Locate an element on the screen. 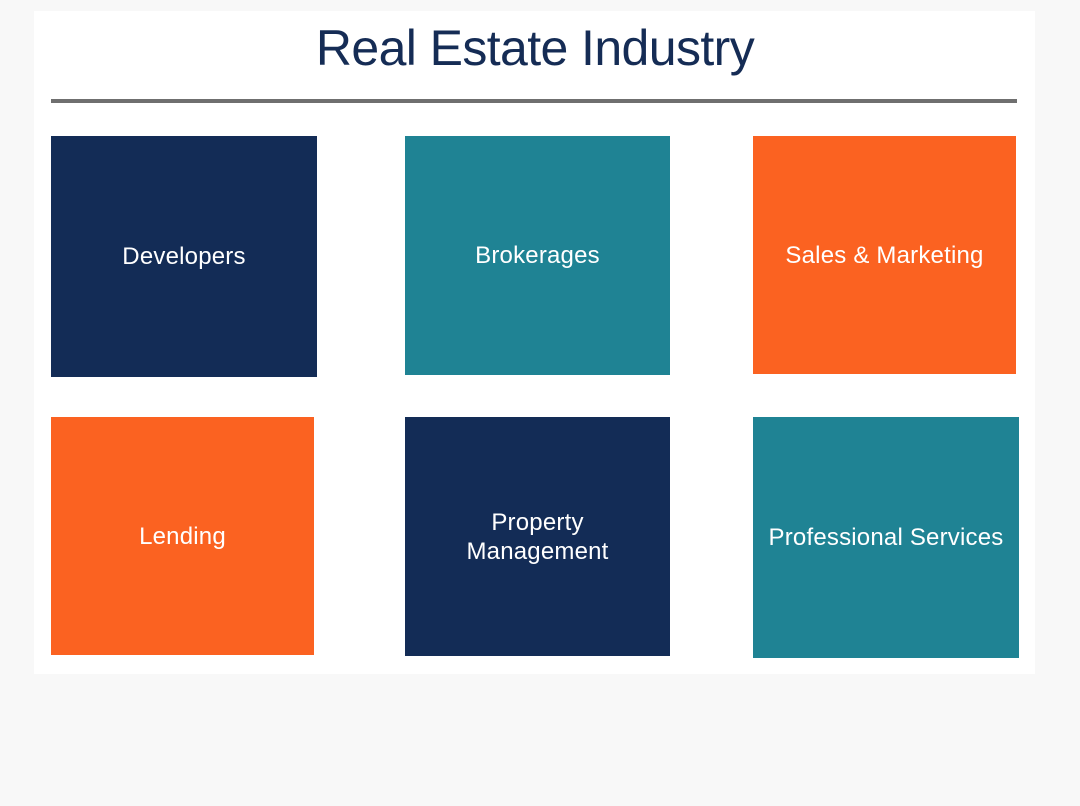 The height and width of the screenshot is (806, 1080). tile-professional-services: Professional Services is located at coordinates (886, 537).